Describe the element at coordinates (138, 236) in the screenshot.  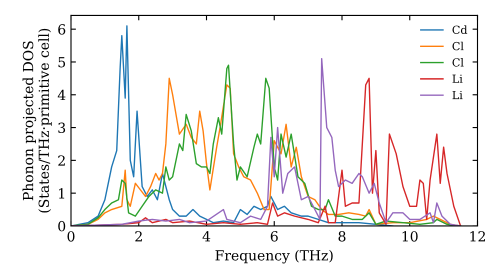
I see `x-tick-label: 2` at that location.